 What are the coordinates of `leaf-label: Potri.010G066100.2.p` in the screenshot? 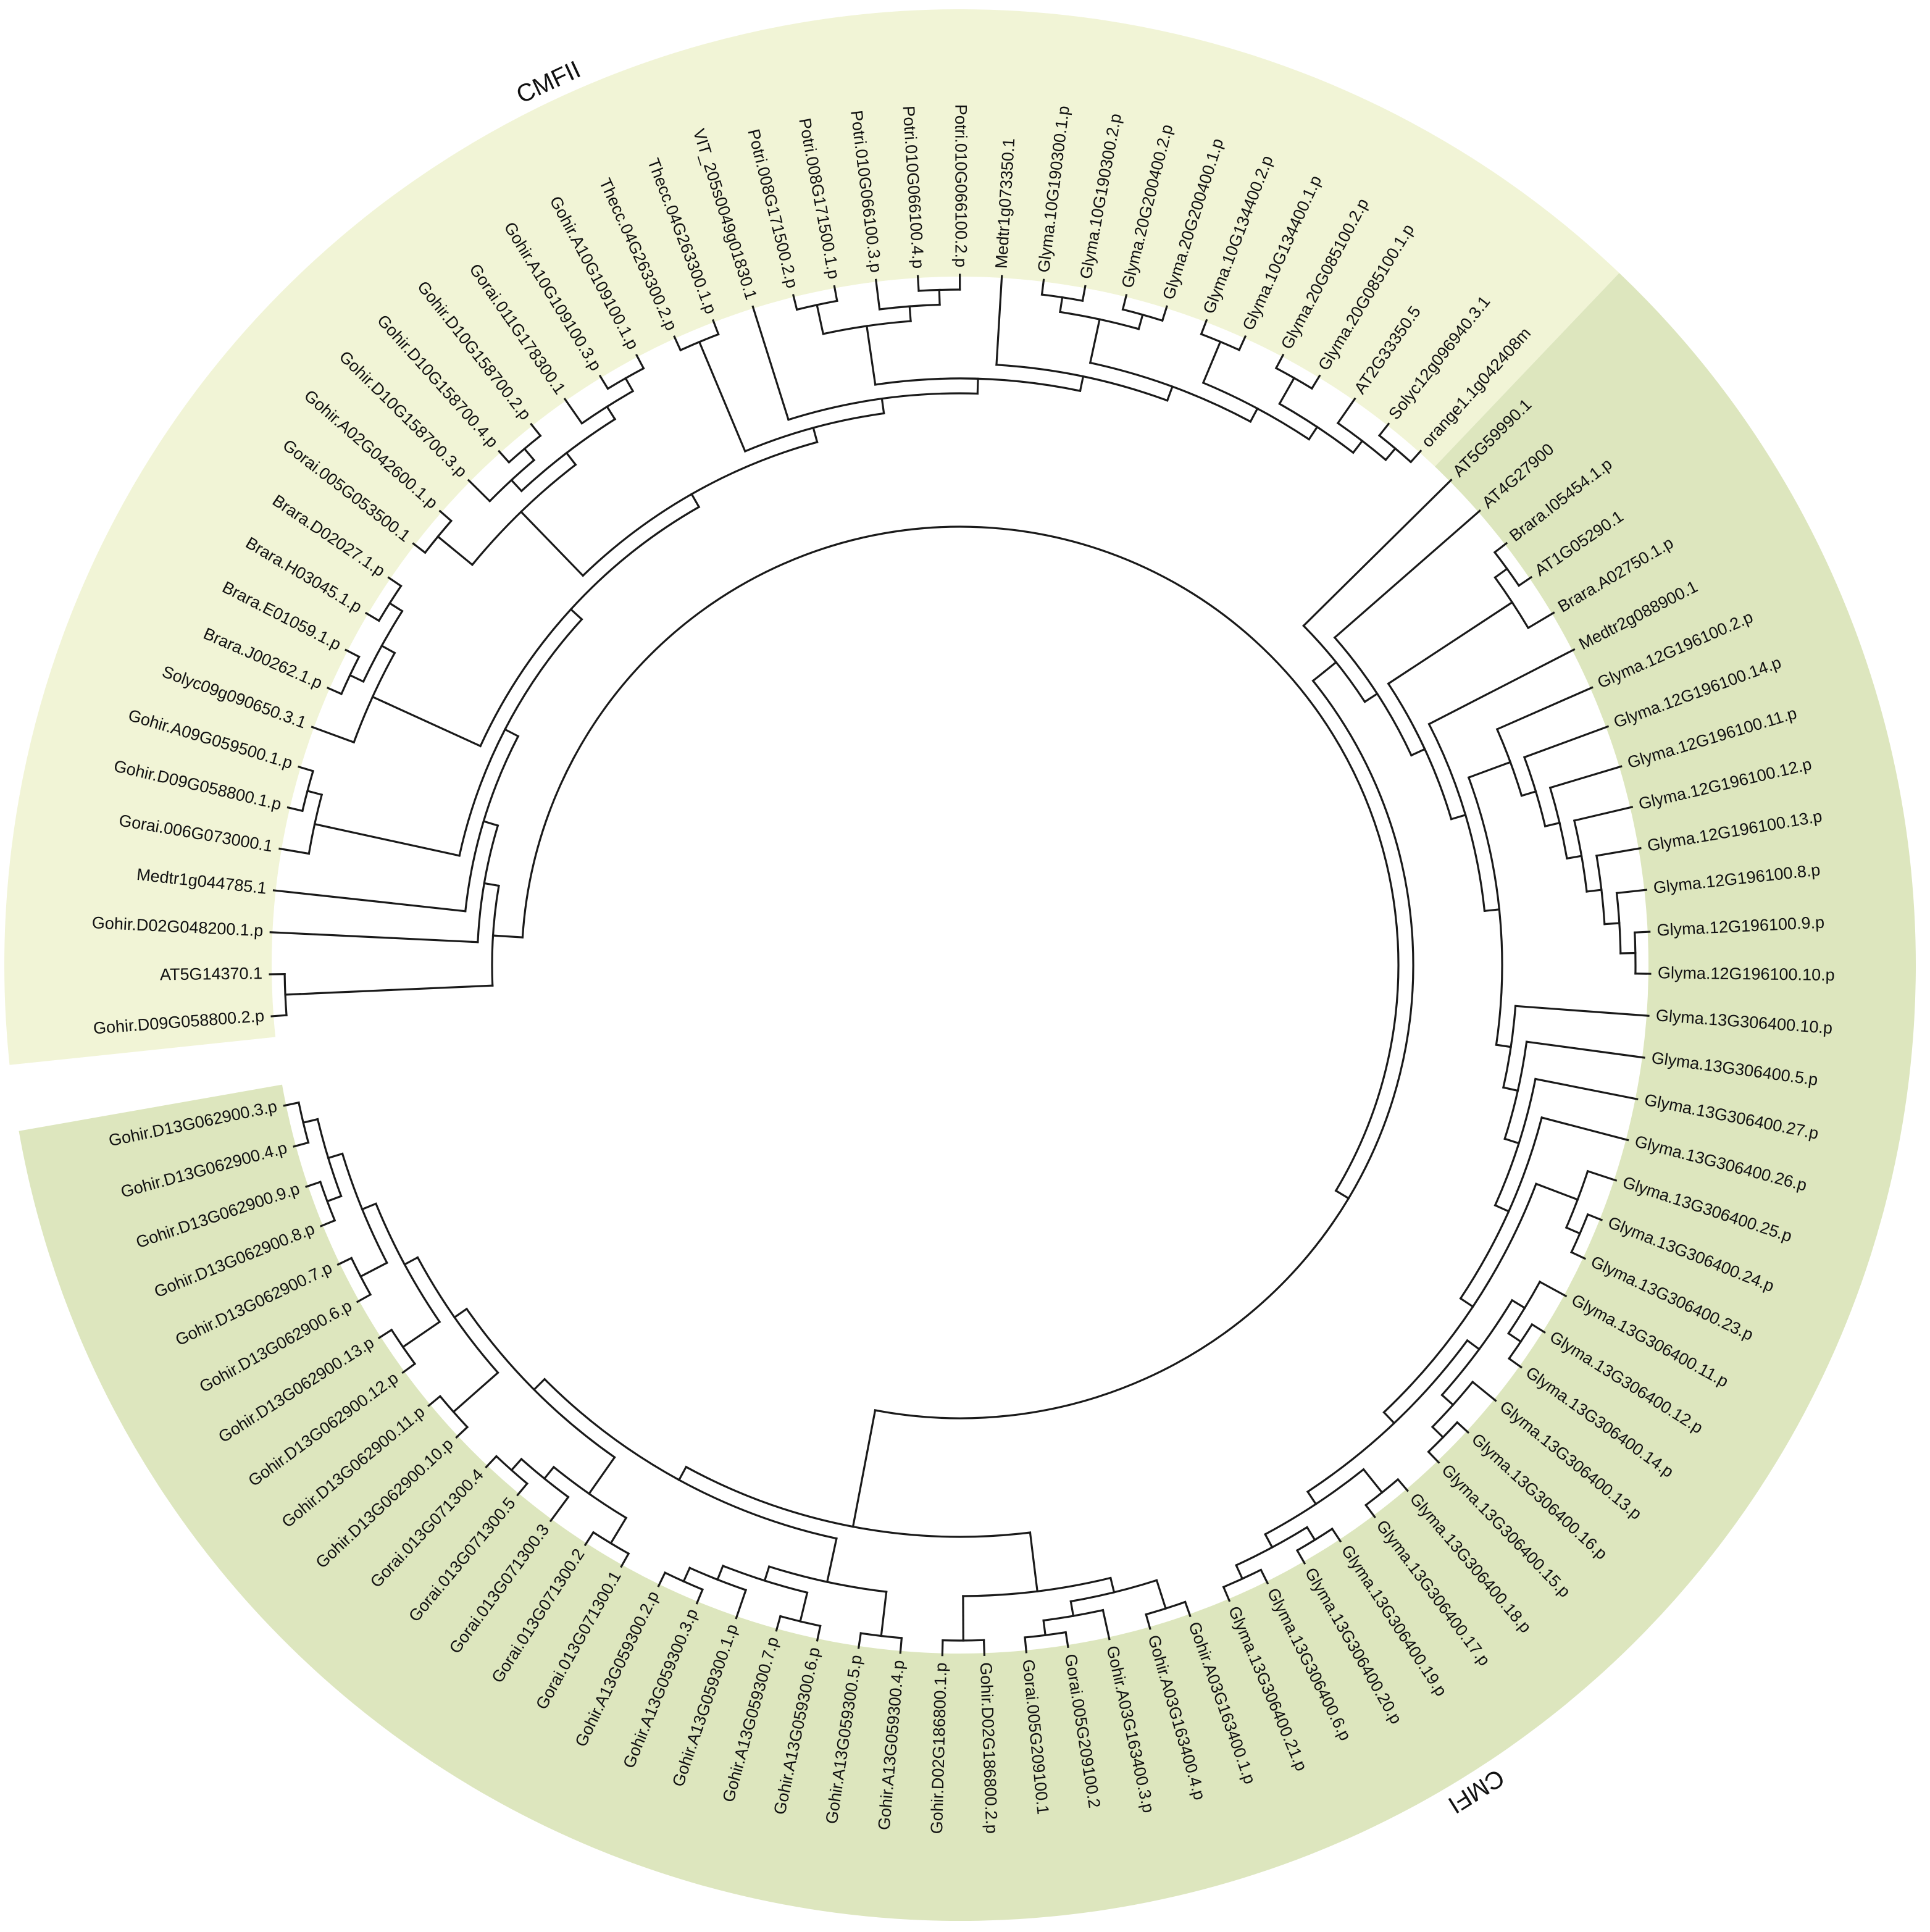 It's located at (960, 186).